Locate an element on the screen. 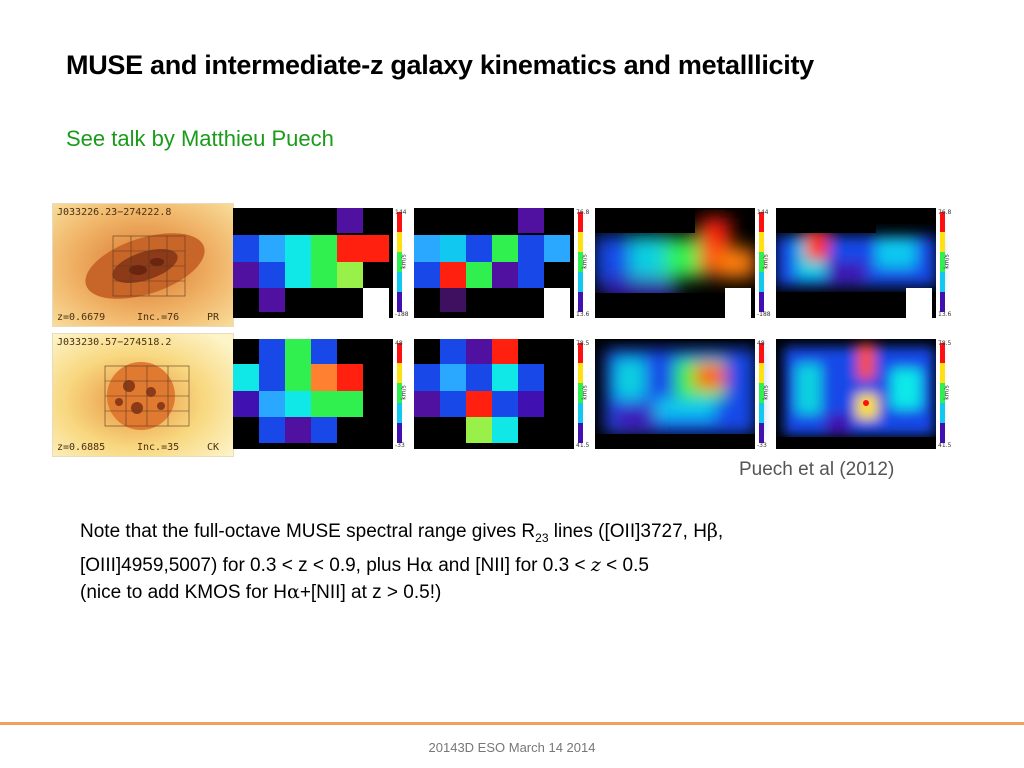 The width and height of the screenshot is (1024, 768). map-2-2-scale-max: 78.5 is located at coordinates (583, 343).